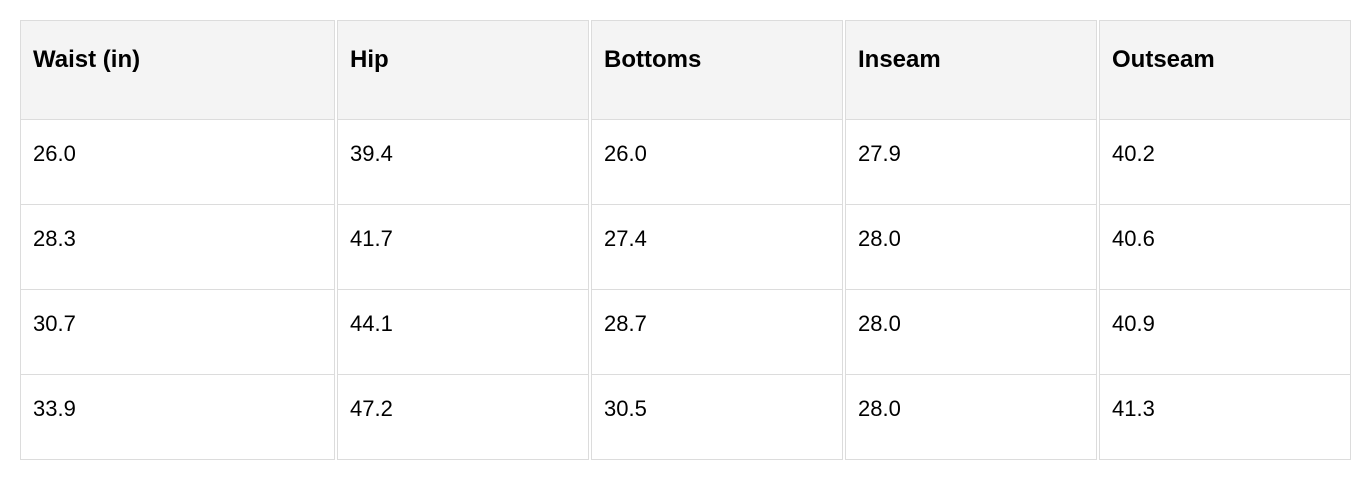 The image size is (1371, 480). What do you see at coordinates (1225, 247) in the screenshot?
I see `cell-outseam: 40.6` at bounding box center [1225, 247].